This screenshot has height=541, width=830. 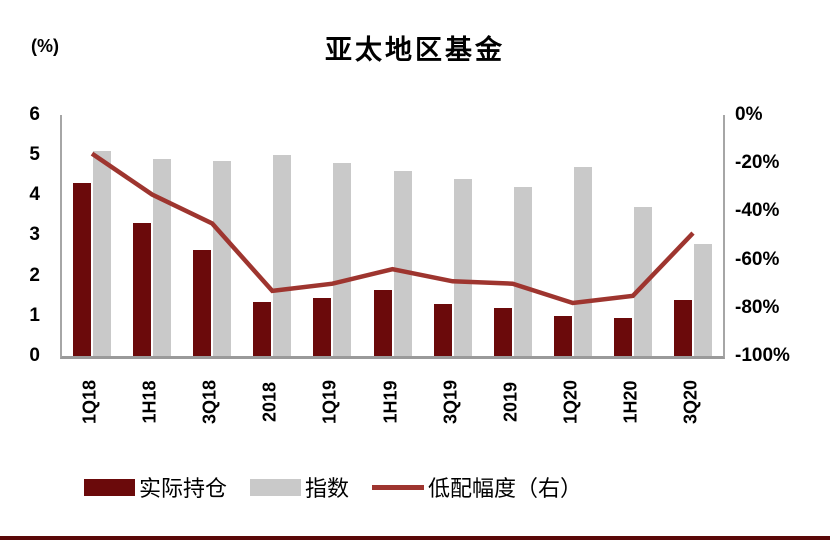 I want to click on axis-tick-label: 4, so click(x=34, y=195).